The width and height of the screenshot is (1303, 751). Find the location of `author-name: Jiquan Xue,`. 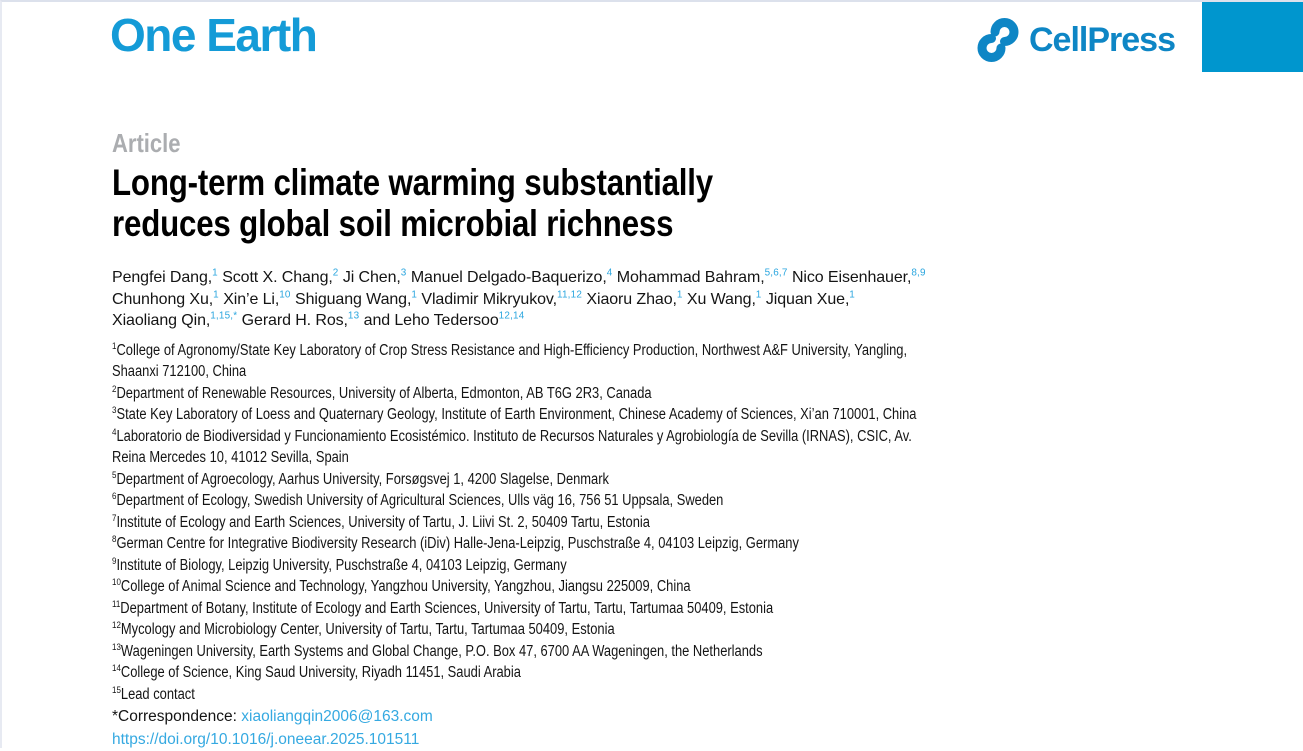

author-name: Jiquan Xue, is located at coordinates (807, 299).